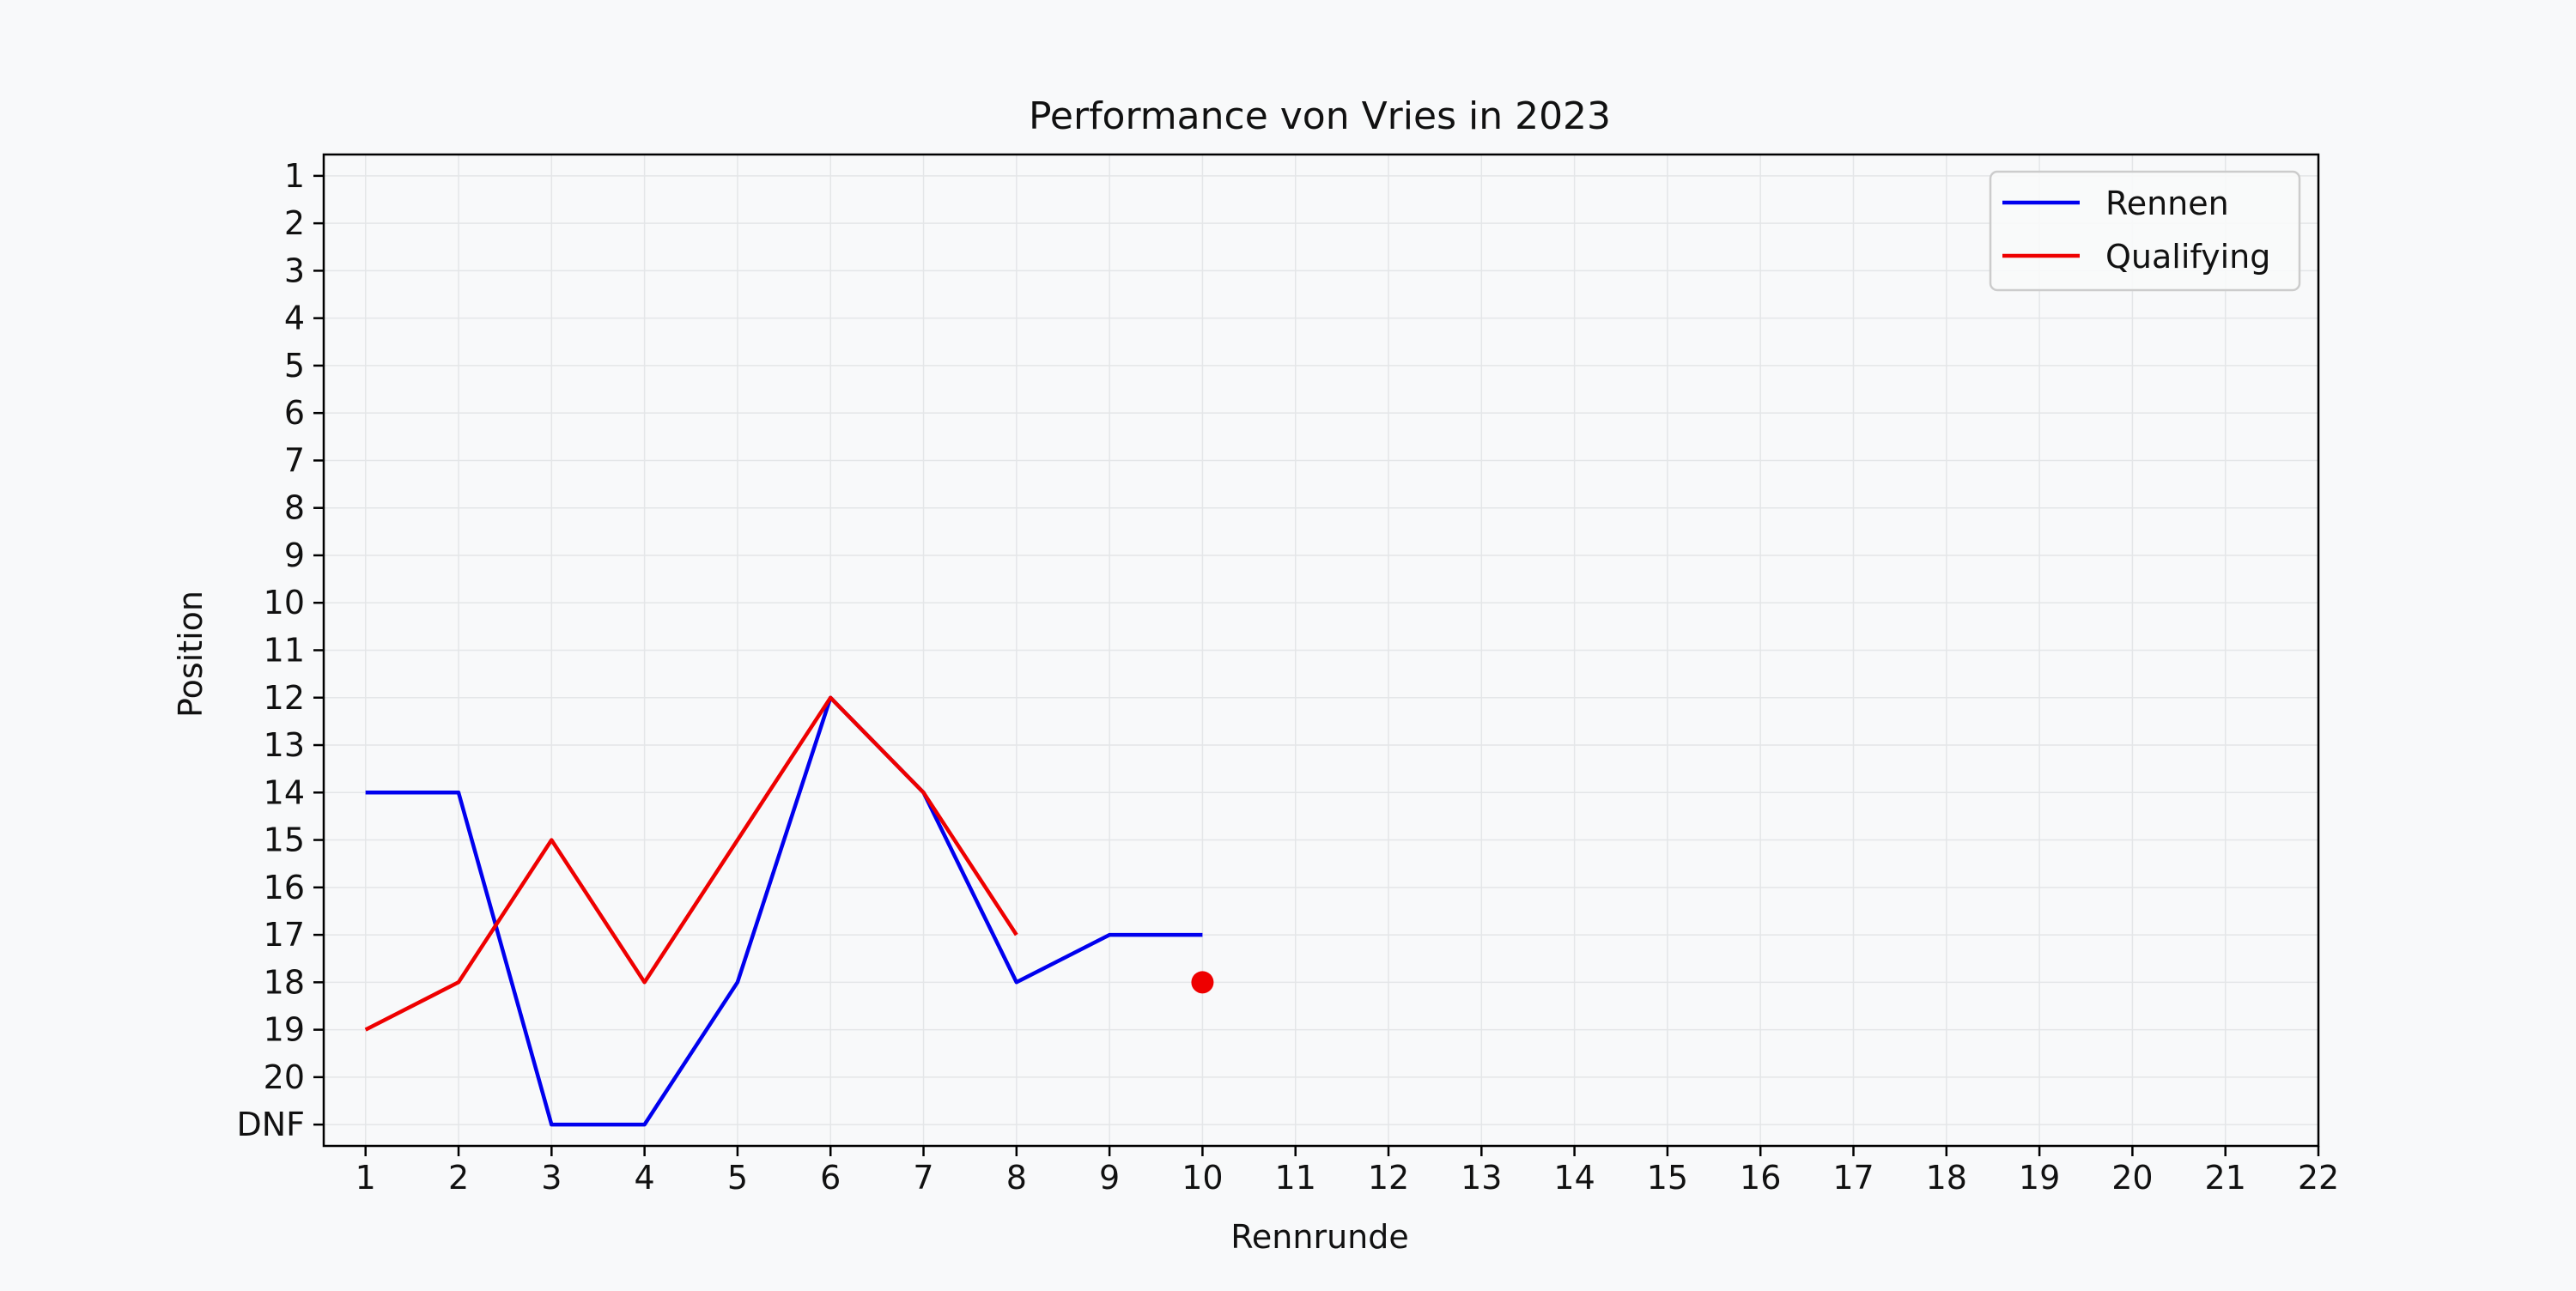  What do you see at coordinates (294, 555) in the screenshot?
I see `y-tick-label: 9` at bounding box center [294, 555].